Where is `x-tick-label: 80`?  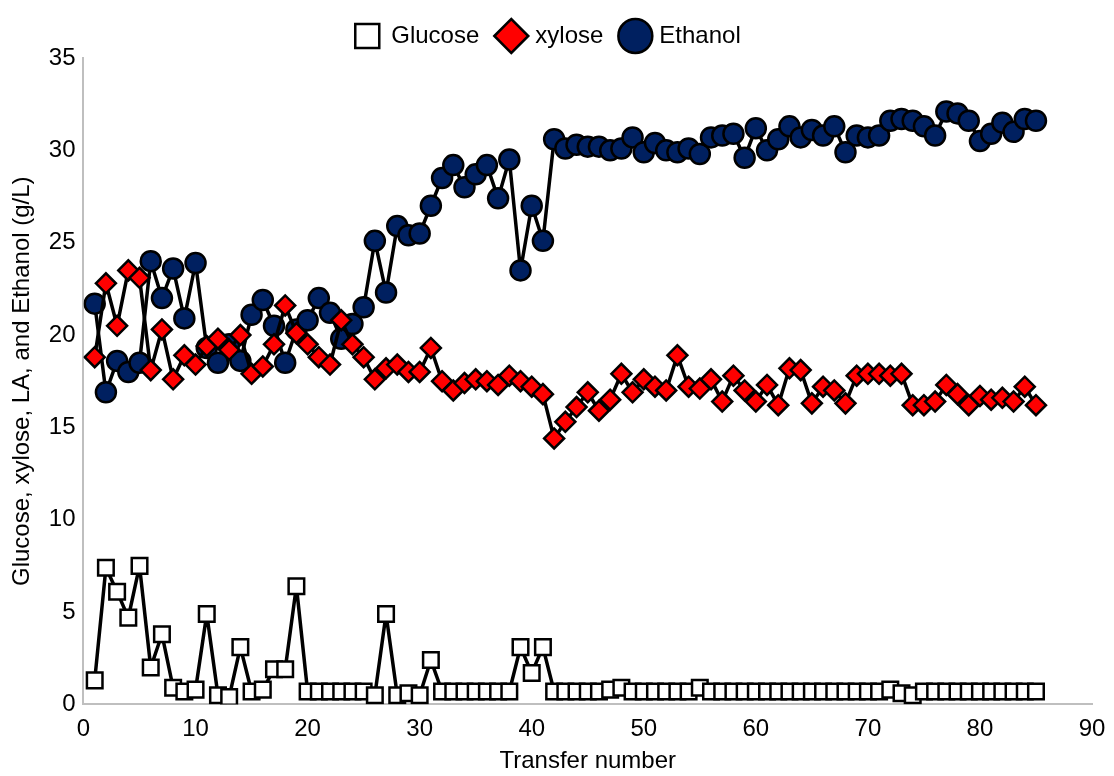 x-tick-label: 80 is located at coordinates (980, 728).